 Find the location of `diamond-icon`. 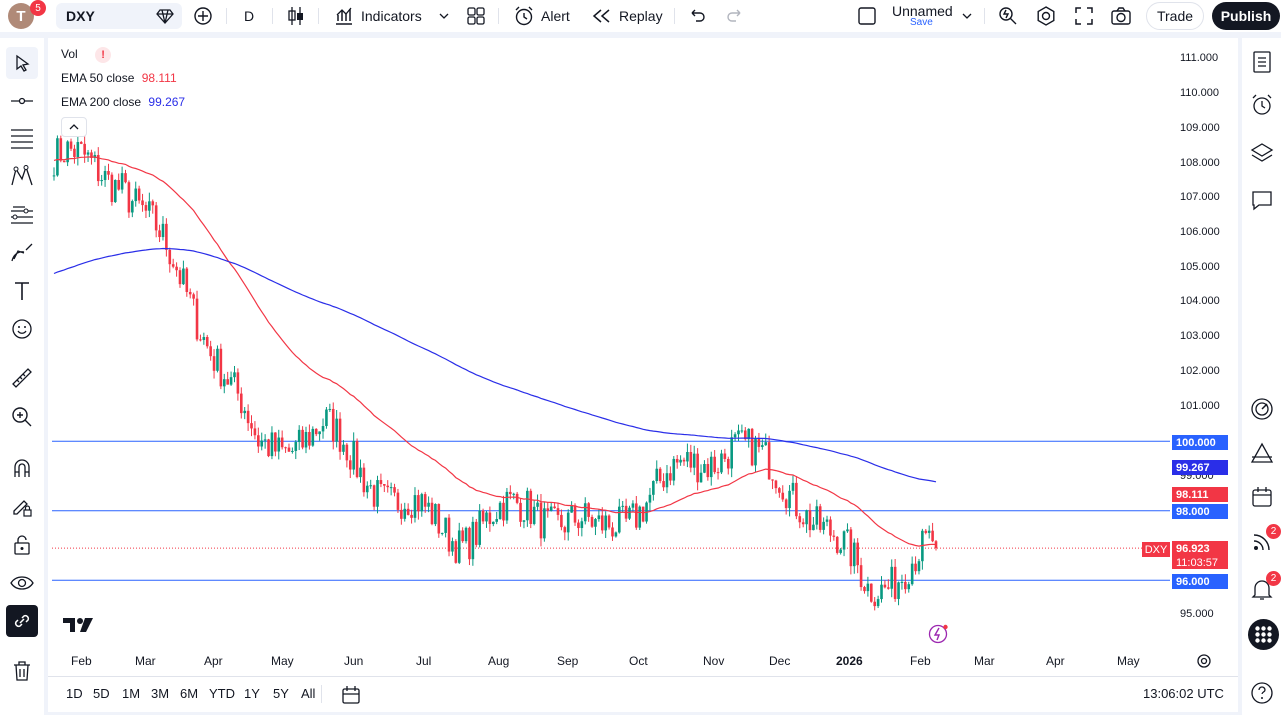

diamond-icon is located at coordinates (165, 16).